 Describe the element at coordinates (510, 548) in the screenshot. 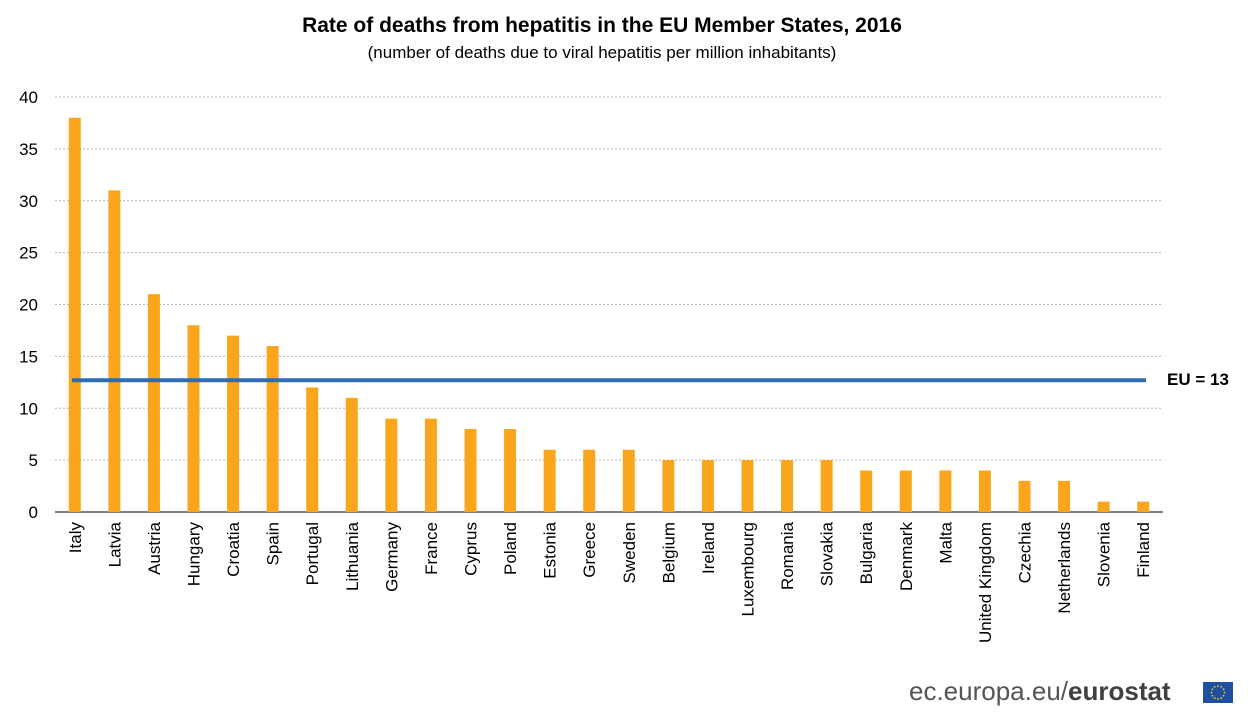

I see `x-tick-label: Poland` at that location.